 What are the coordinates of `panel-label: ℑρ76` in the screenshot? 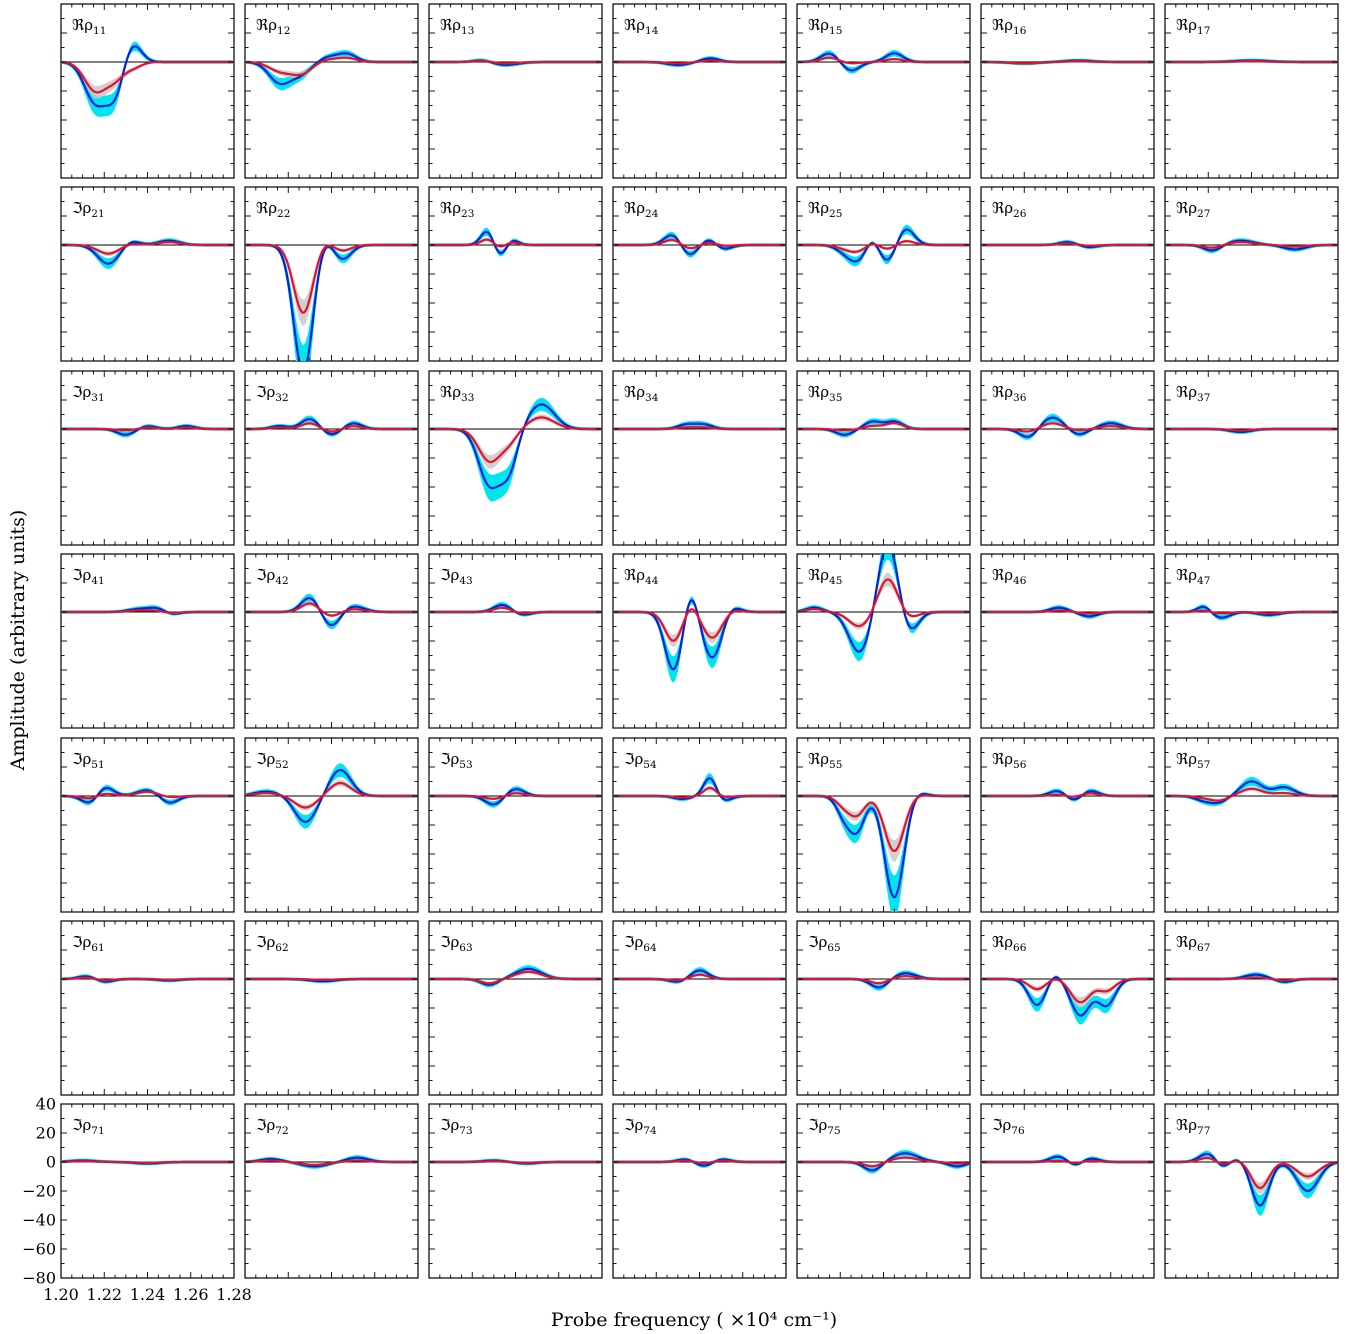 It's located at (1008, 1126).